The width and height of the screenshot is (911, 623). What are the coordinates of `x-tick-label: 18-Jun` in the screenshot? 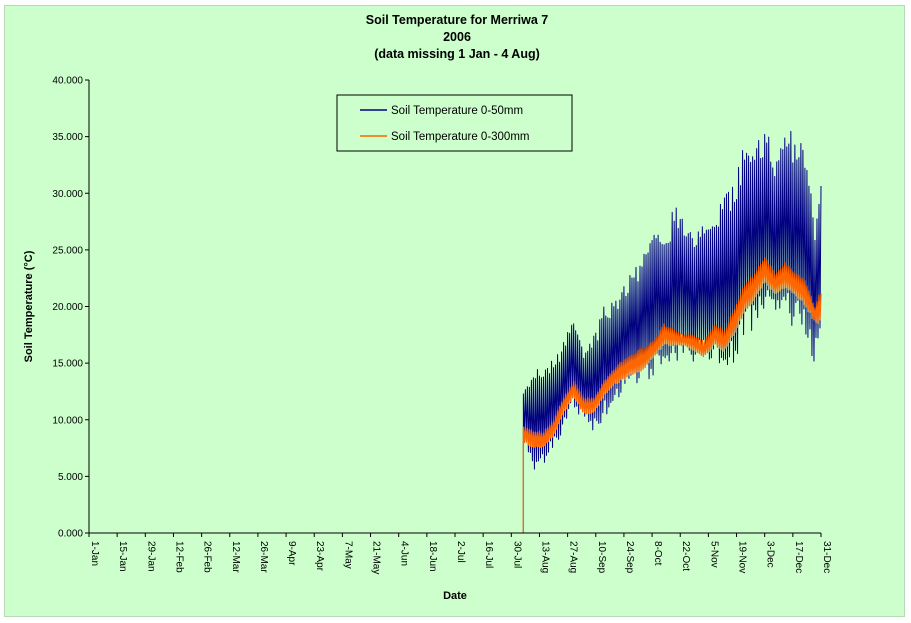 It's located at (432, 556).